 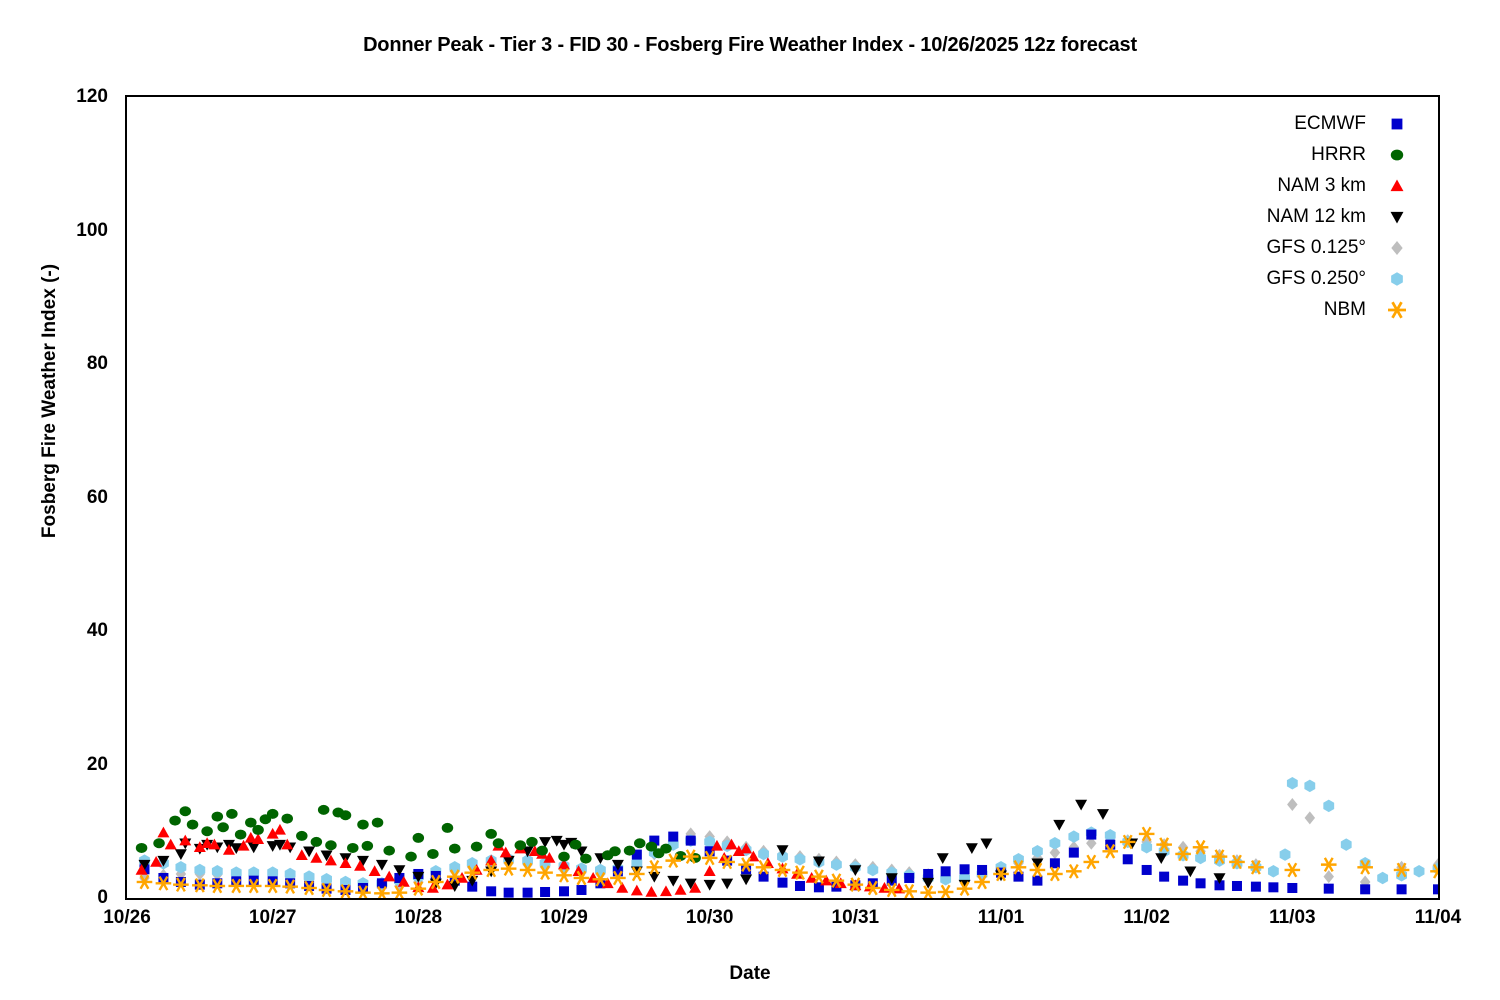 What do you see at coordinates (1001, 917) in the screenshot?
I see `x-tick-label: 11/01` at bounding box center [1001, 917].